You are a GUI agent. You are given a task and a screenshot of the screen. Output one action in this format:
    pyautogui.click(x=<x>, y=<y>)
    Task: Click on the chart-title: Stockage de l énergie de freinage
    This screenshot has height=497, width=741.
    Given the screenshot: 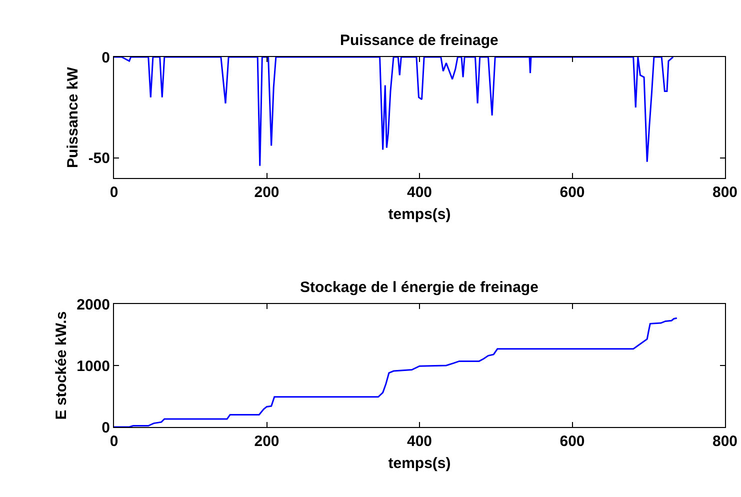 What is the action you would take?
    pyautogui.click(x=419, y=287)
    